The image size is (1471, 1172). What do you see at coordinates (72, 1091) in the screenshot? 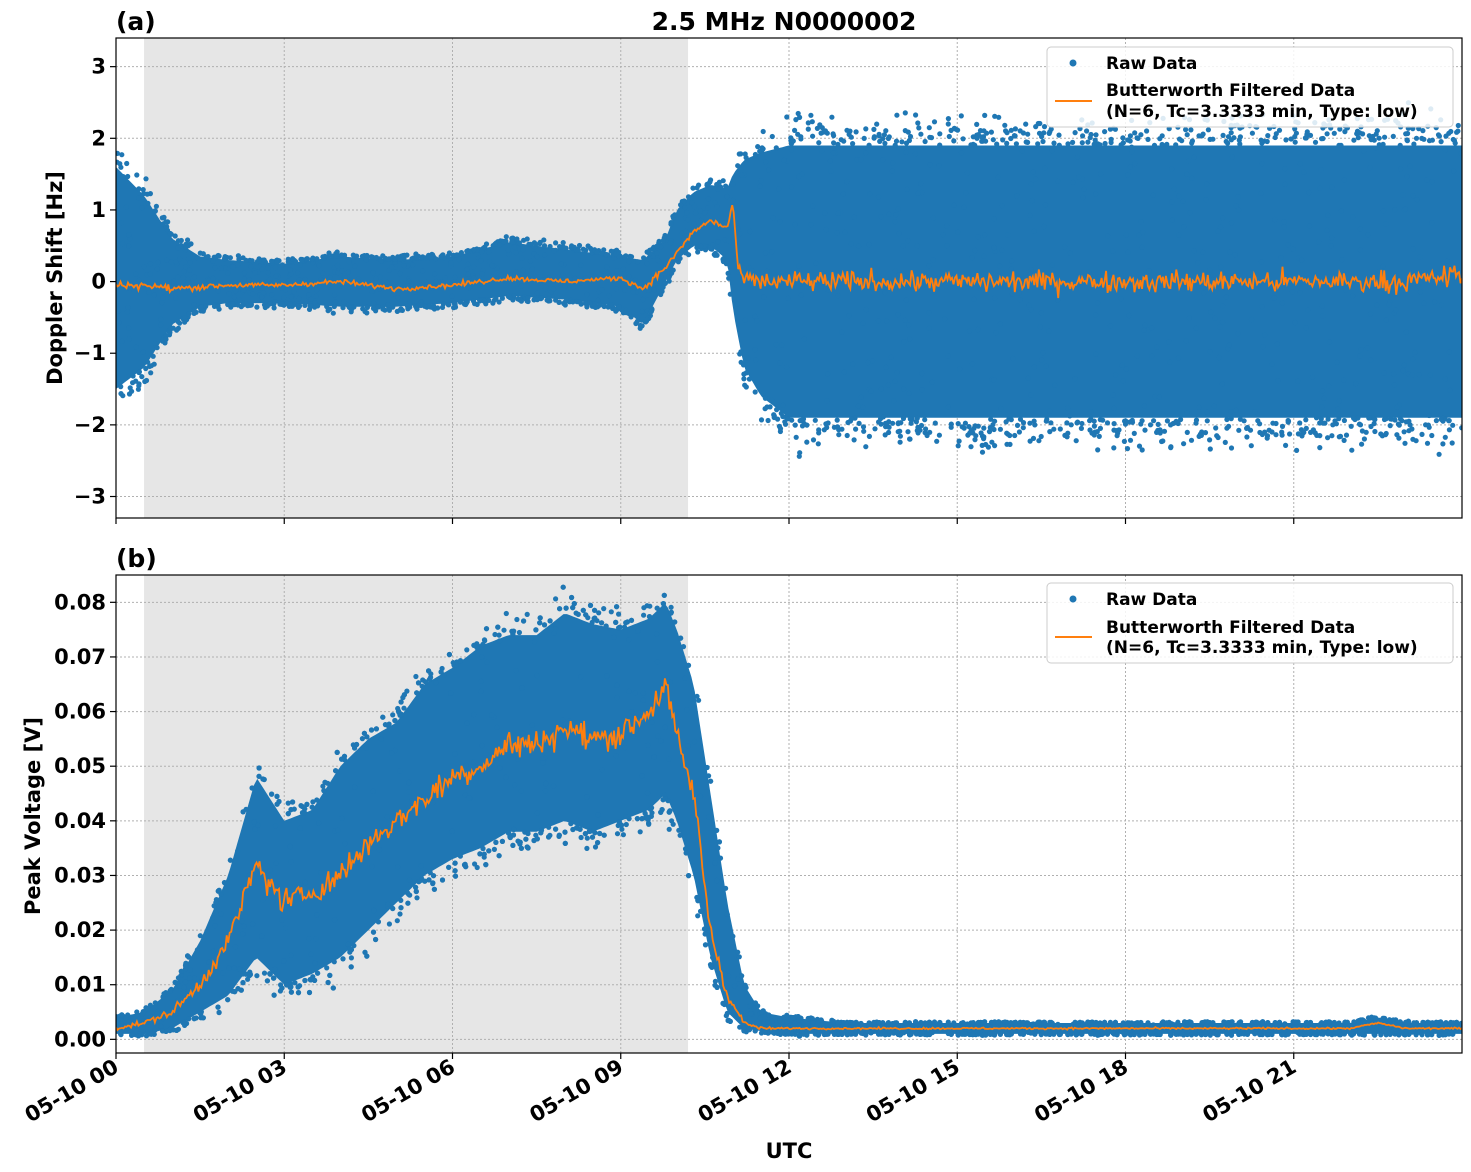
I see `x-tick-label: 05-10 00` at bounding box center [72, 1091].